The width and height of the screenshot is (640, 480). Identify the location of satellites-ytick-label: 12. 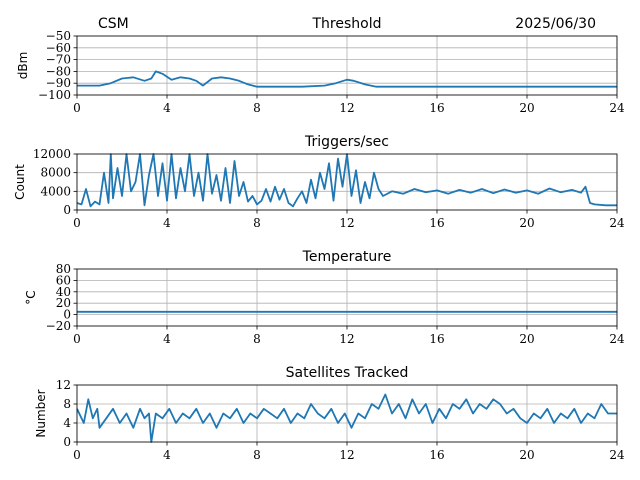
(63, 385).